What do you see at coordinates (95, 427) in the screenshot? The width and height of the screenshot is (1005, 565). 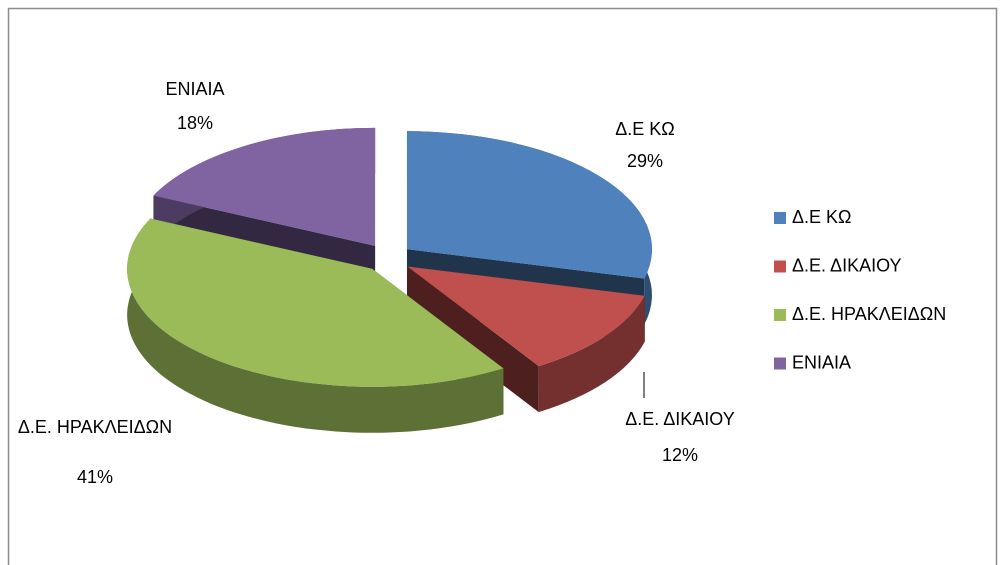 I see `data-label-name: Δ.Ε. ΗΡΑΚΛΕΙΔΩΝ` at bounding box center [95, 427].